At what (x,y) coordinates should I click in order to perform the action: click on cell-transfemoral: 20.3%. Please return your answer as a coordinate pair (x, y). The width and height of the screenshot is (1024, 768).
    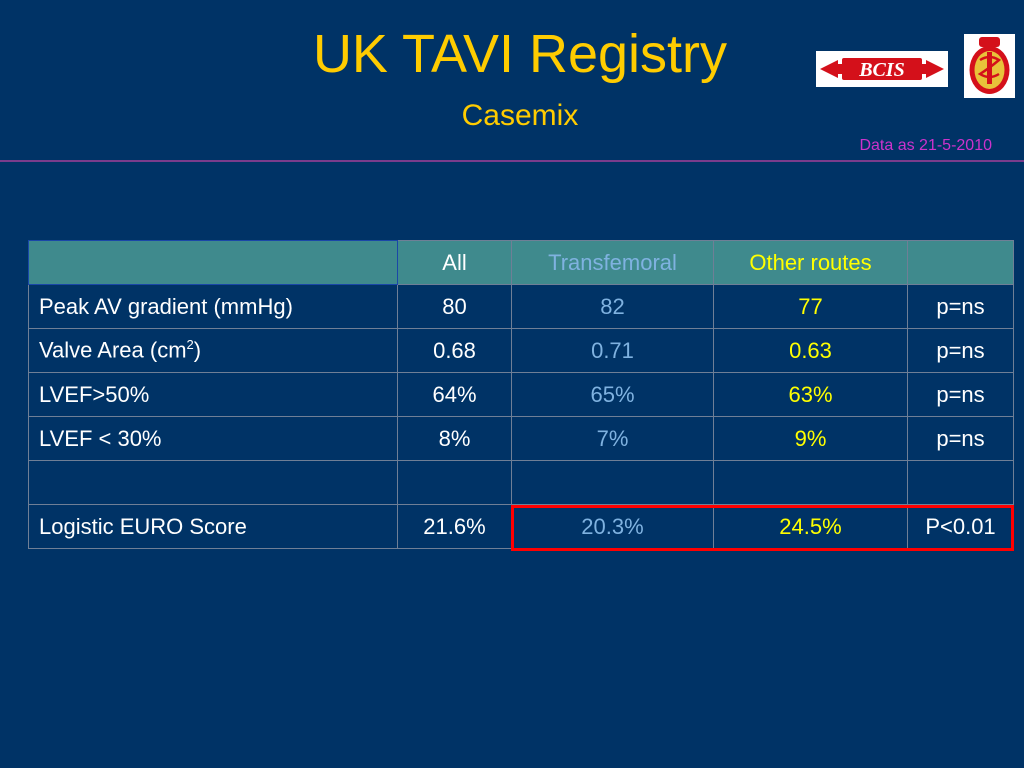
    Looking at the image, I should click on (612, 526).